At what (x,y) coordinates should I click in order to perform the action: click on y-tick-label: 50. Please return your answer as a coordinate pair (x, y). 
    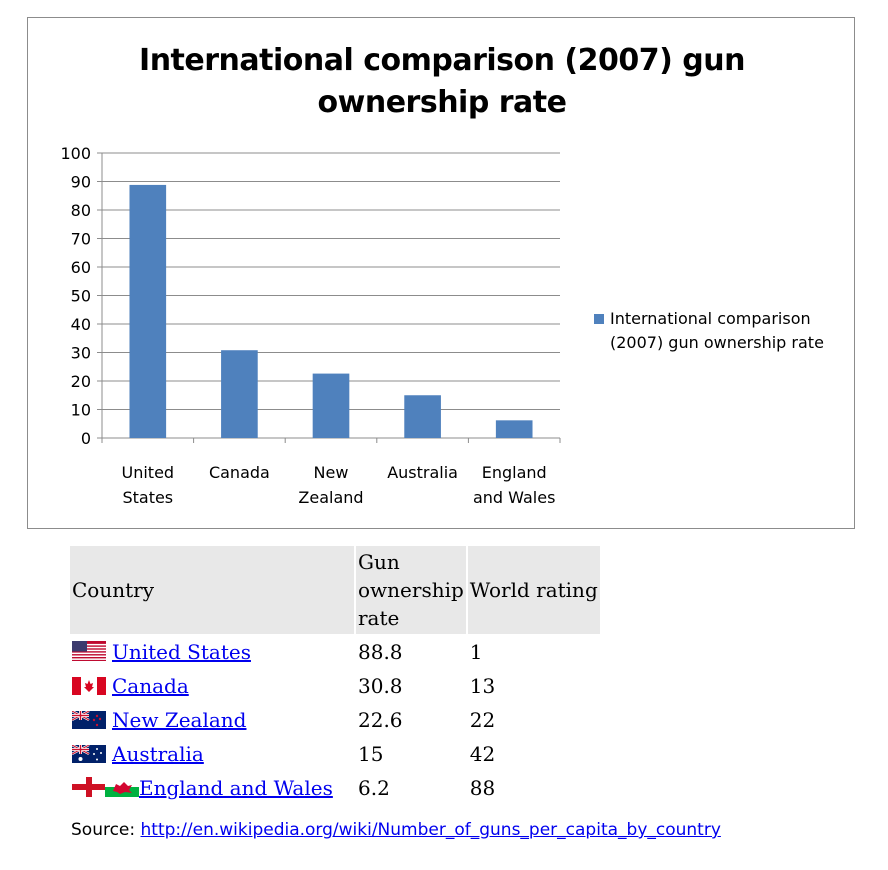
    Looking at the image, I should click on (81, 296).